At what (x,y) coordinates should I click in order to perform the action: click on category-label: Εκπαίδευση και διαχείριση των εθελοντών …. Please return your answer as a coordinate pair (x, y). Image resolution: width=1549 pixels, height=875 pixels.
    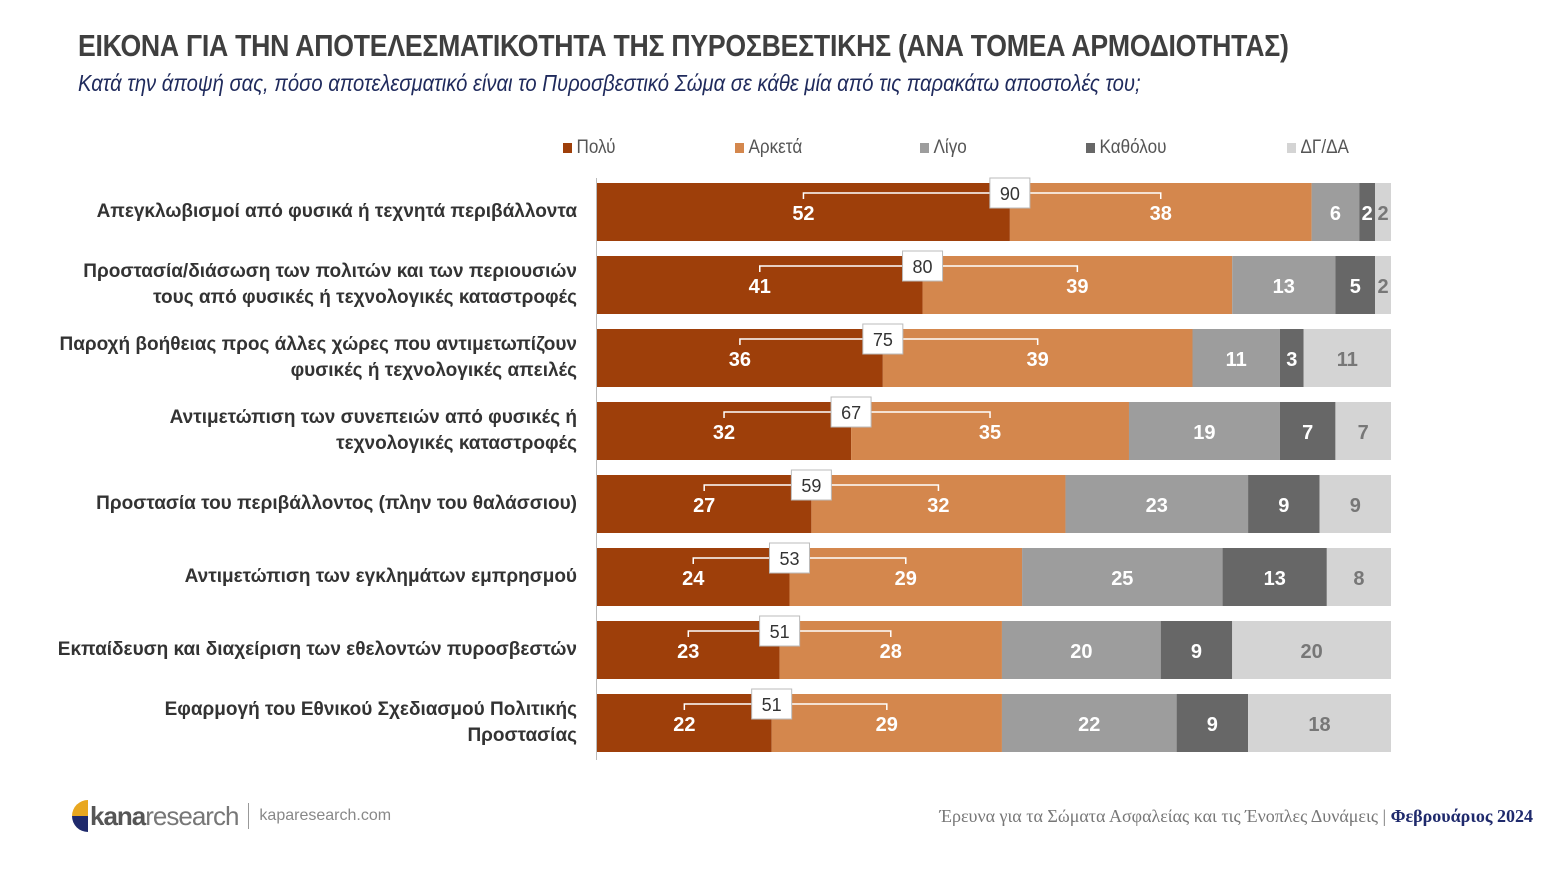
    Looking at the image, I should click on (317, 649).